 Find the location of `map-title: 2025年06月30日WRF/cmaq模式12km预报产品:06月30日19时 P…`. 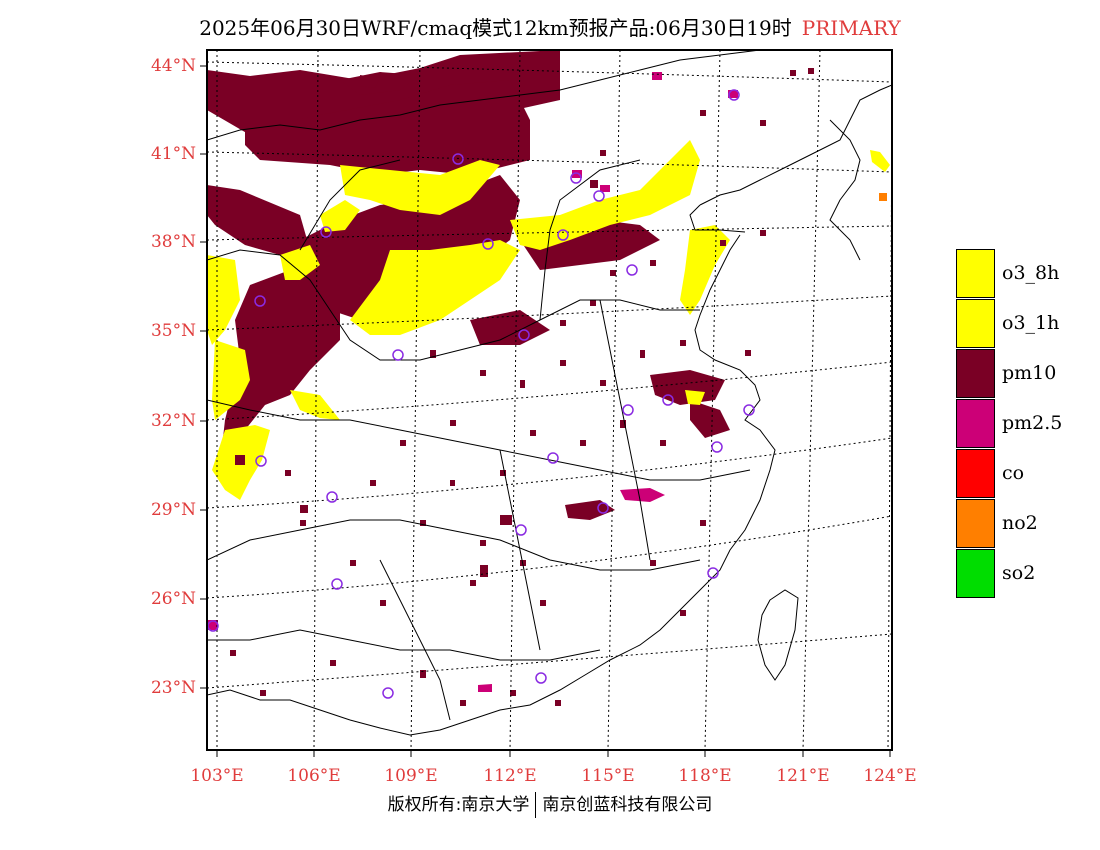

map-title: 2025年06月30日WRF/cmaq模式12km预报产品:06月30日19时 P… is located at coordinates (550, 26).